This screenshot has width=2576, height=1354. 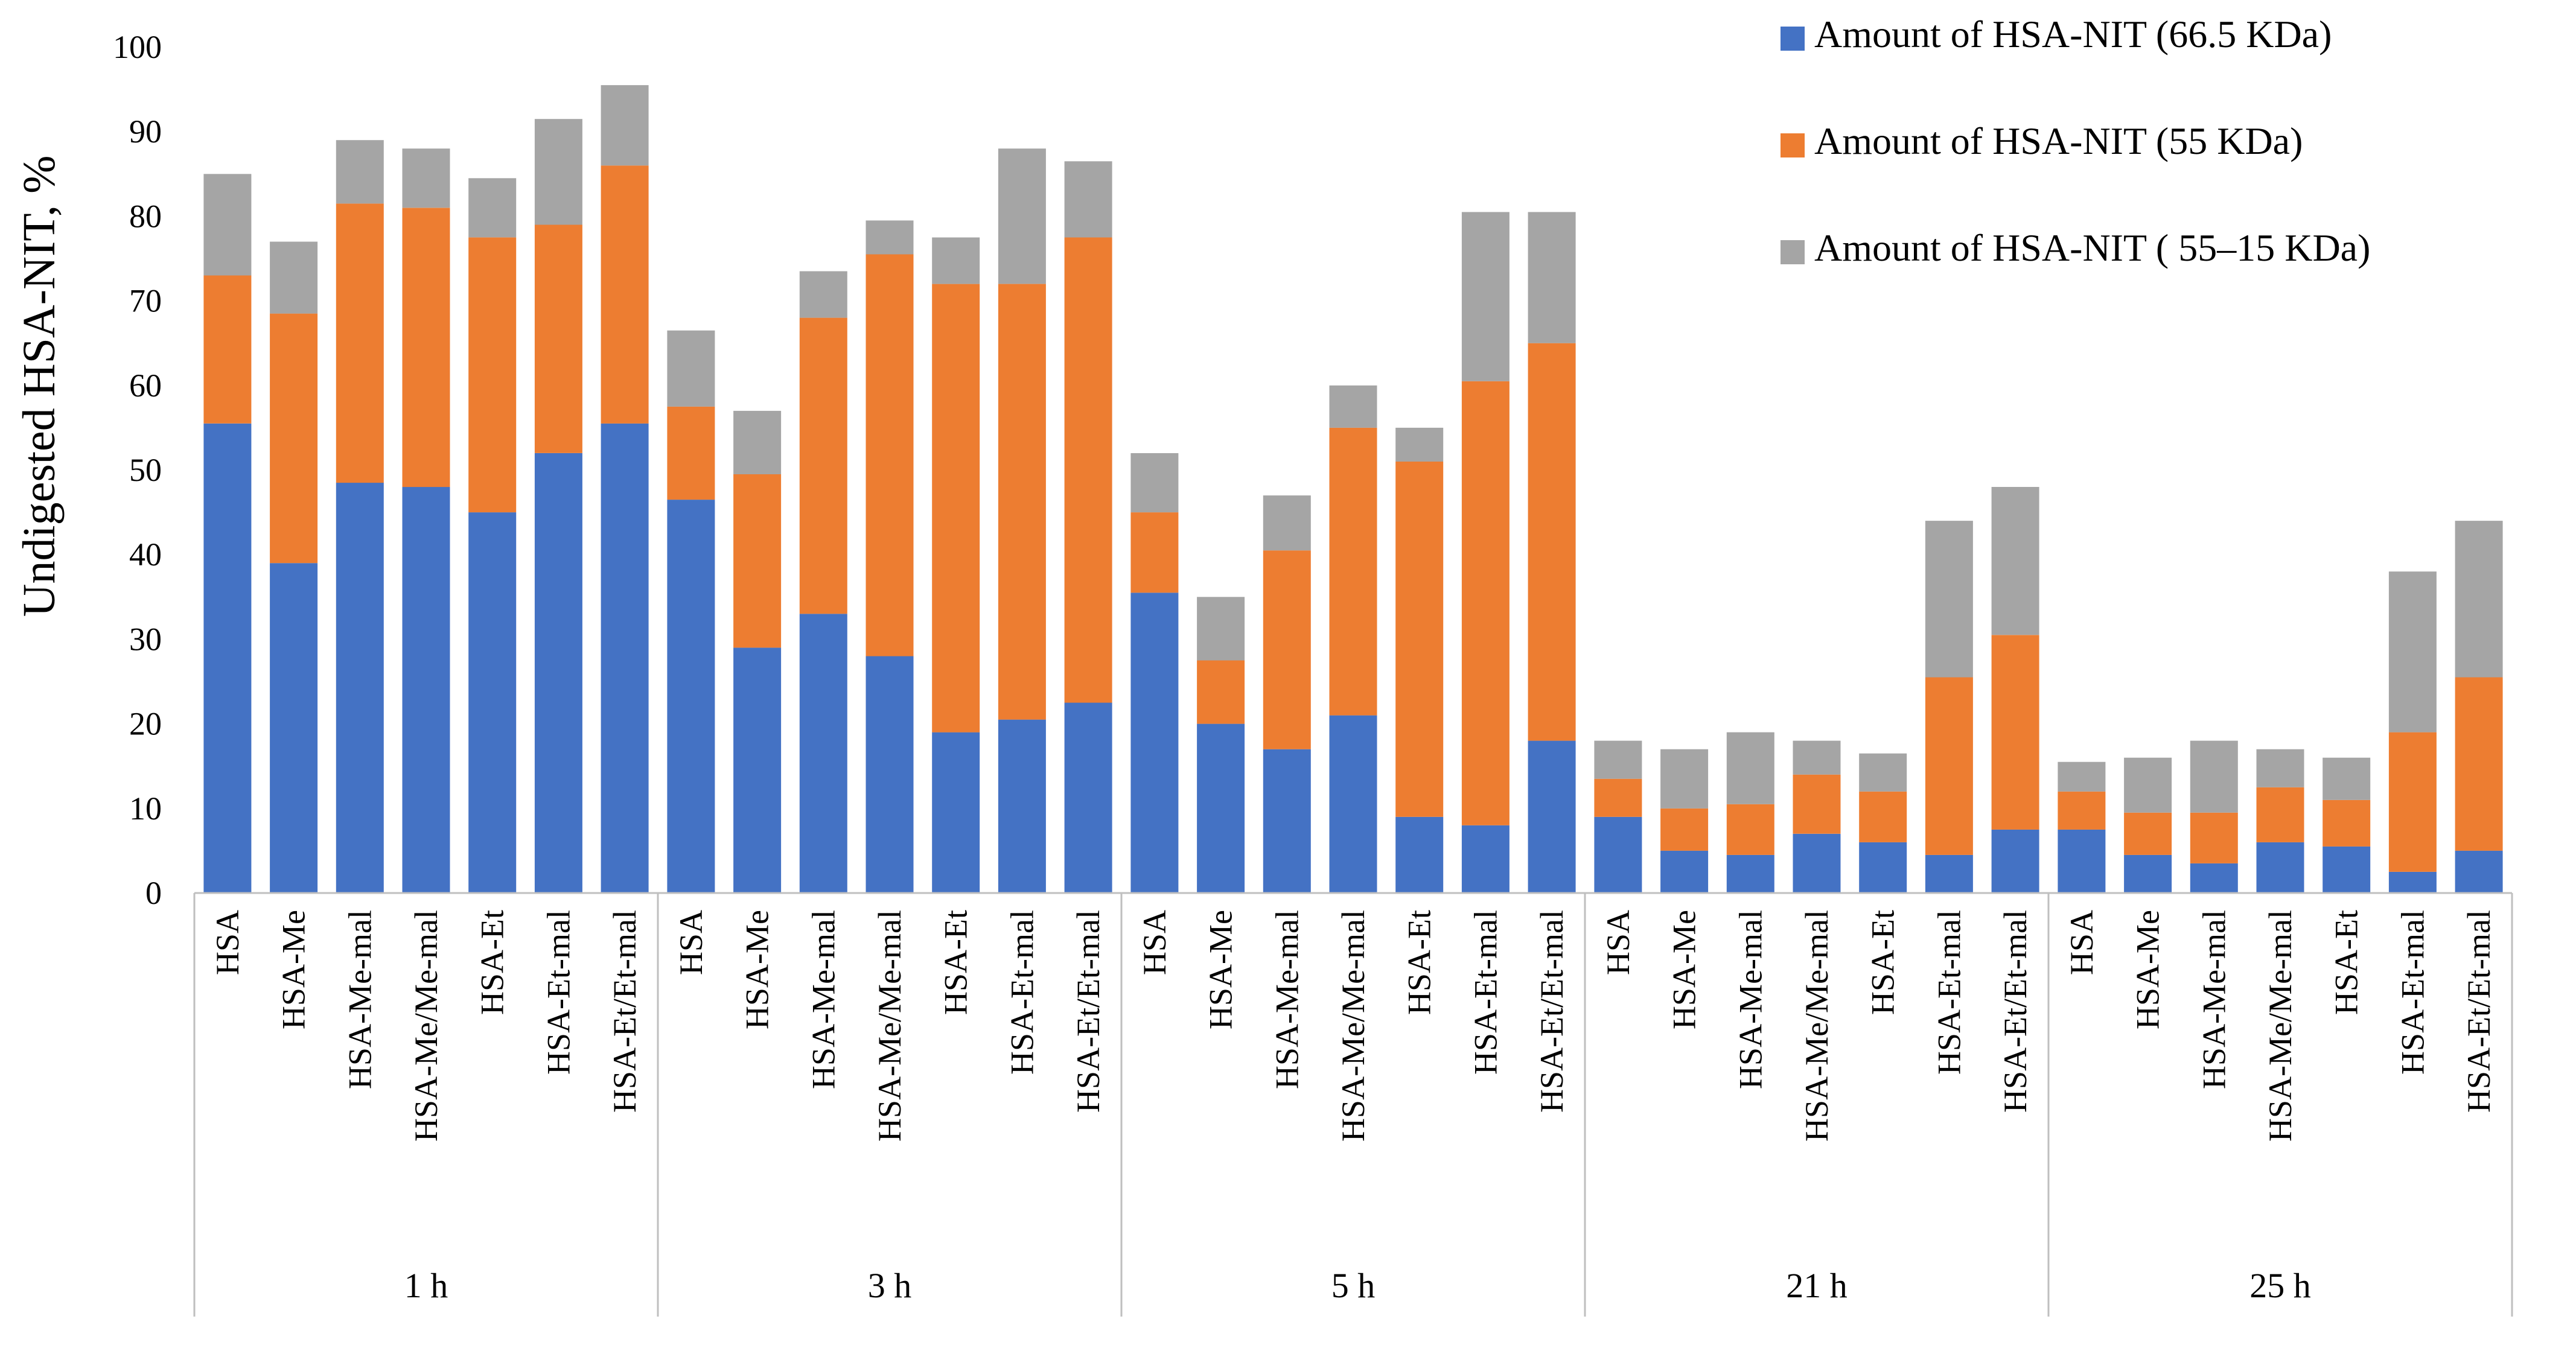 I want to click on x-group-label: 1 h, so click(x=426, y=1286).